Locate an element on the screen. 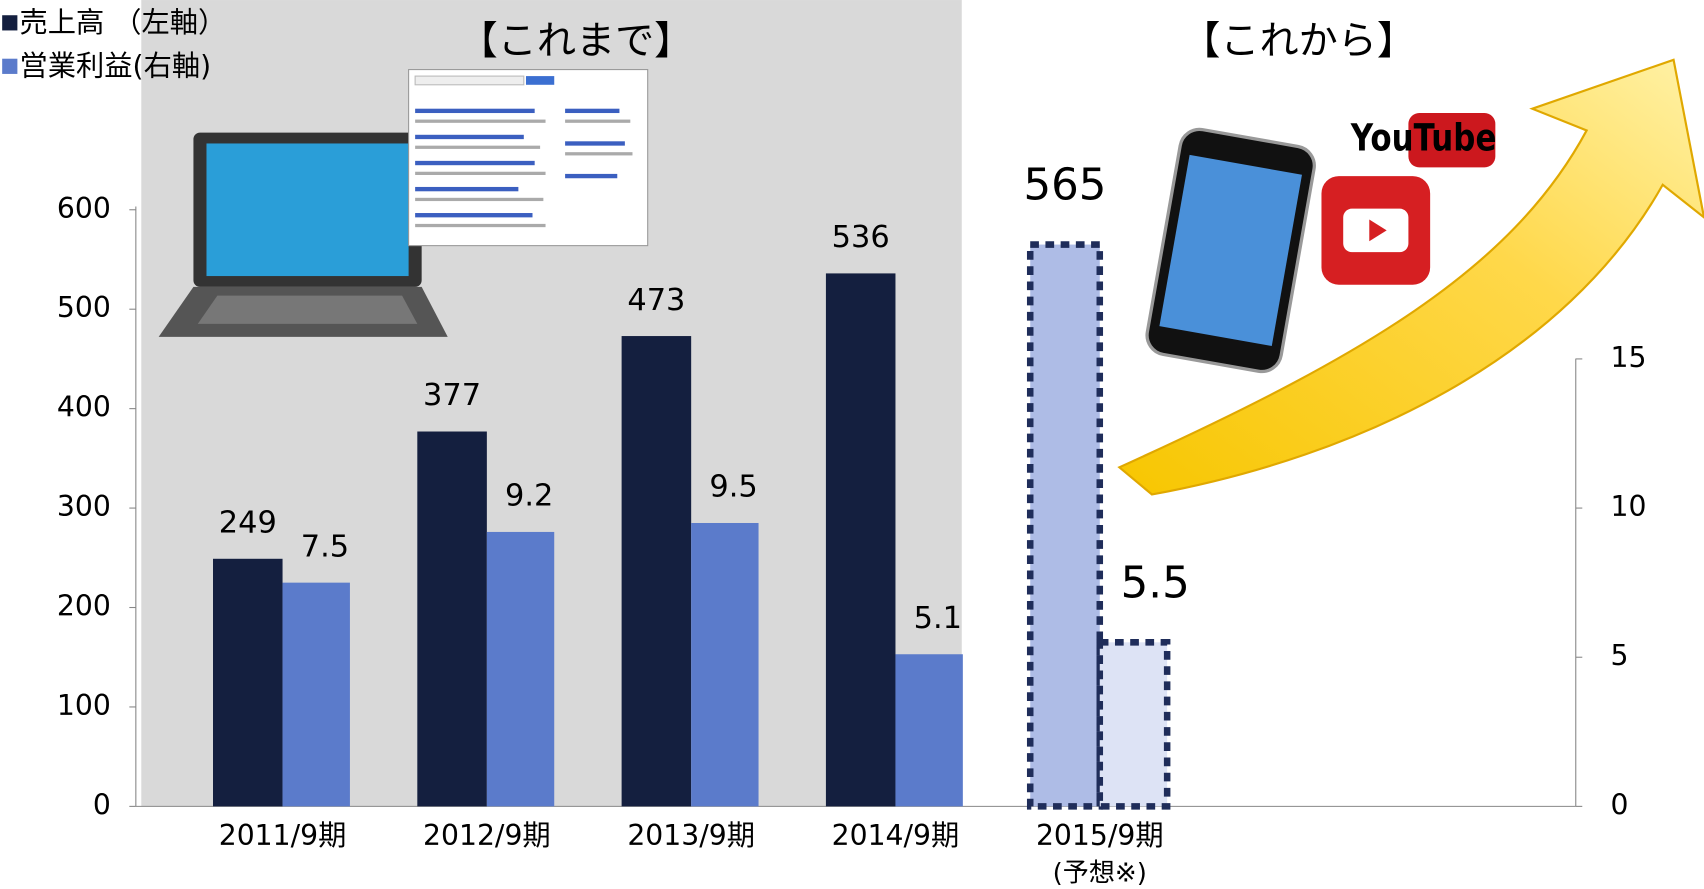  legend-label: 売上高 （左軸） is located at coordinates (123, 22).